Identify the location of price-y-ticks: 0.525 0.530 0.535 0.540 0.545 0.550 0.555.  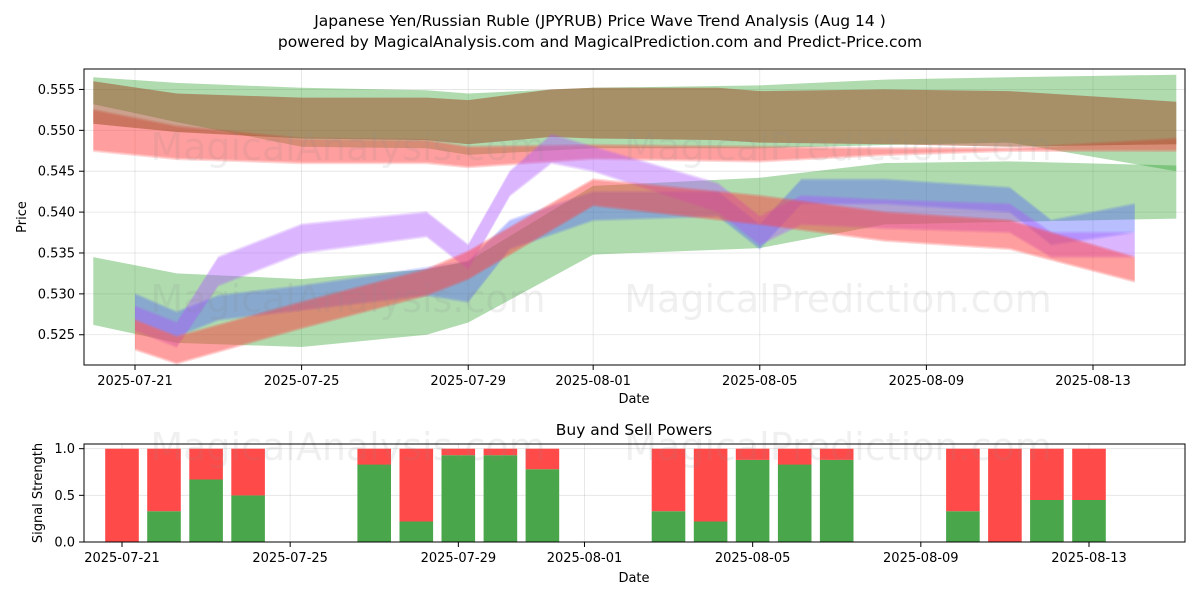
(61, 213).